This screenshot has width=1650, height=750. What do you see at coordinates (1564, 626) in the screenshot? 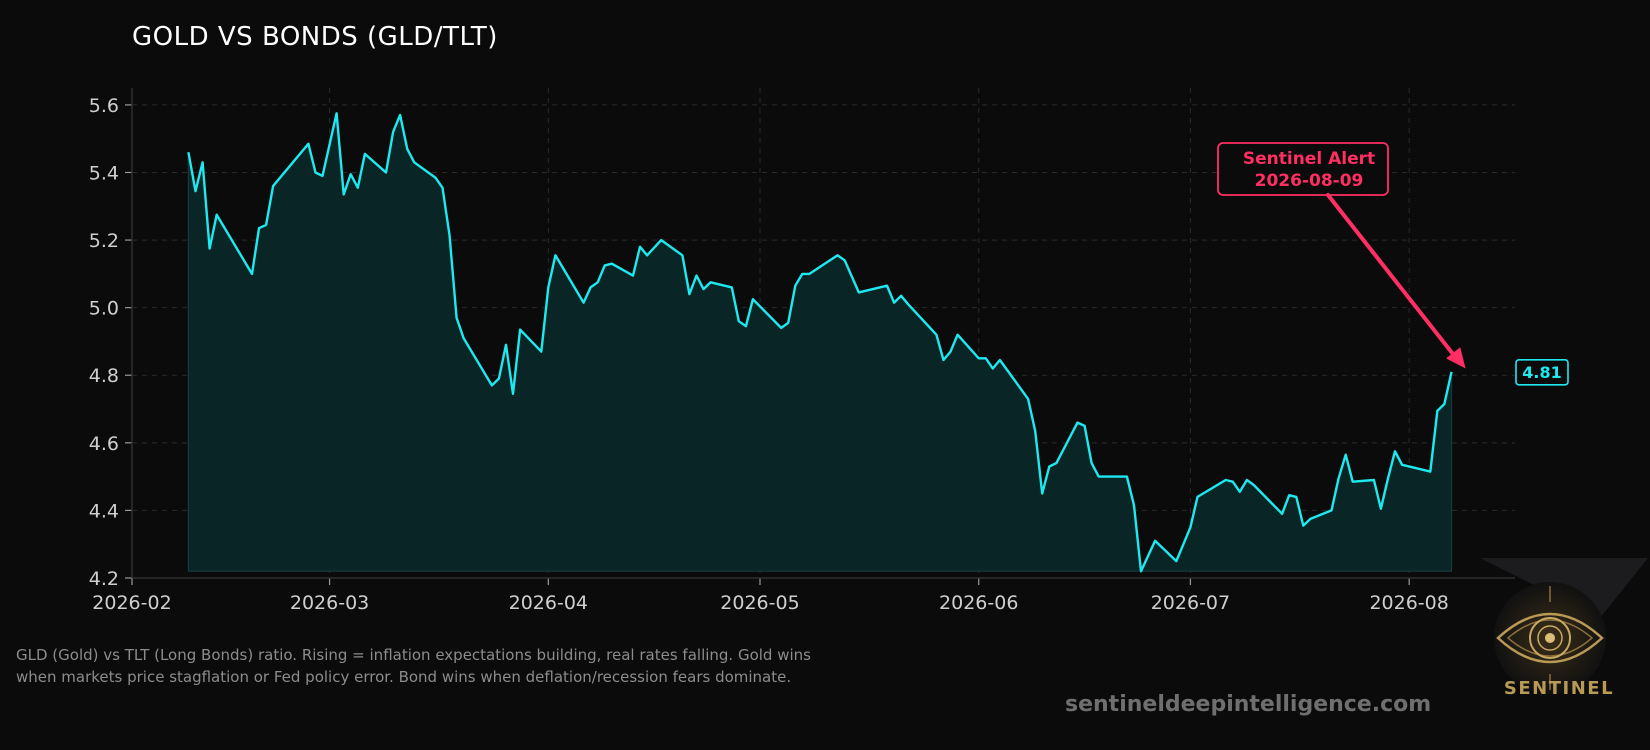
I see `sentinel-logo` at bounding box center [1564, 626].